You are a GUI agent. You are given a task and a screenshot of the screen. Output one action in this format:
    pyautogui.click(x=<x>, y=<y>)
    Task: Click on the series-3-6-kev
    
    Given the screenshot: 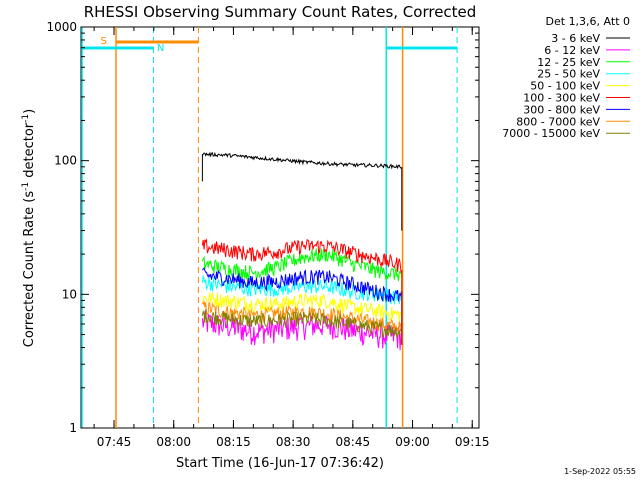 What is the action you would take?
    pyautogui.click(x=302, y=191)
    